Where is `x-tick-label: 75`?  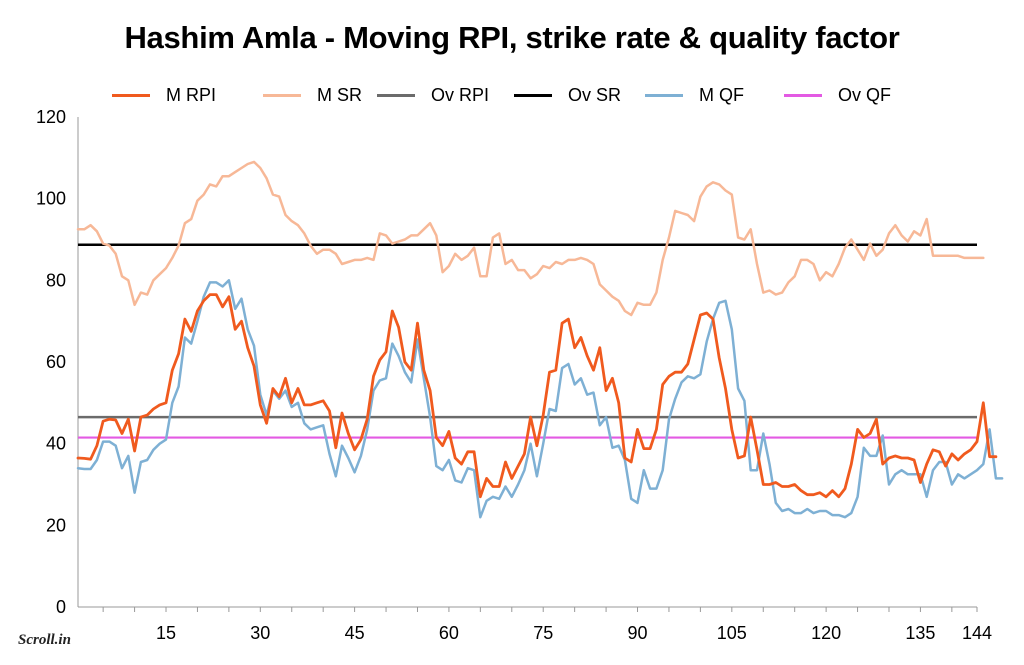
x-tick-label: 75 is located at coordinates (543, 633).